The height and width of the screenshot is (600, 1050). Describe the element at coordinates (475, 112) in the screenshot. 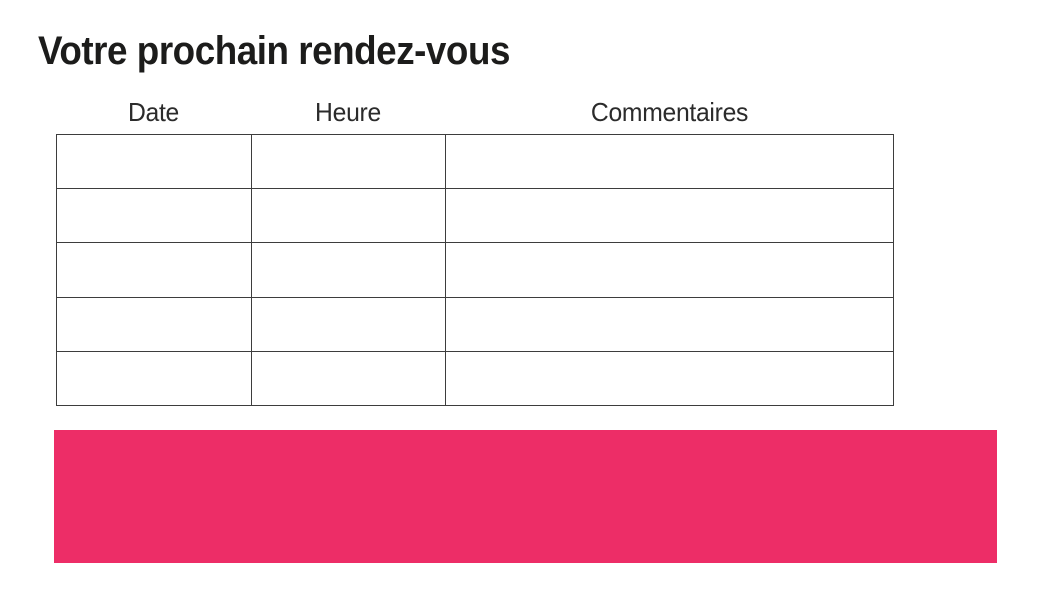

I see `table-header-row: Date Heure Commentaires` at that location.